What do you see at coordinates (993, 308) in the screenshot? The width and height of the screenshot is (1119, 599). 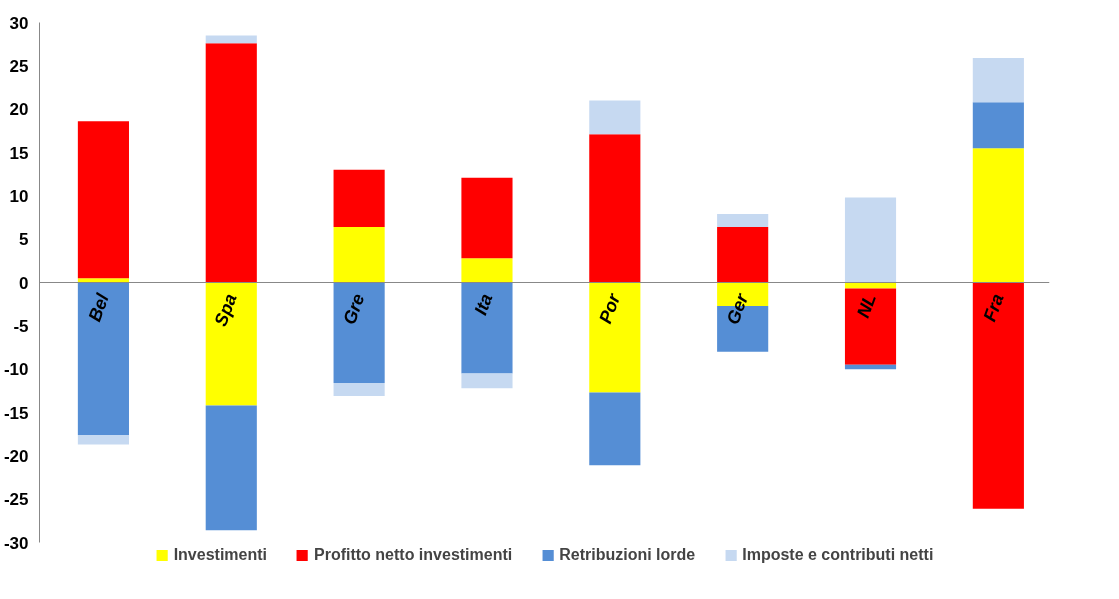 I see `x-tick-label: Fra` at bounding box center [993, 308].